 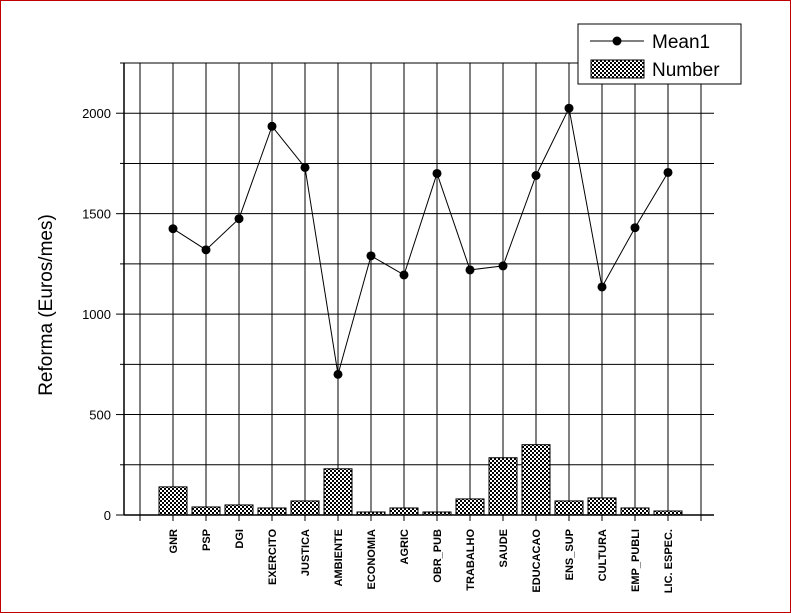 I want to click on x-tick-label: ECONOMIA, so click(x=372, y=559).